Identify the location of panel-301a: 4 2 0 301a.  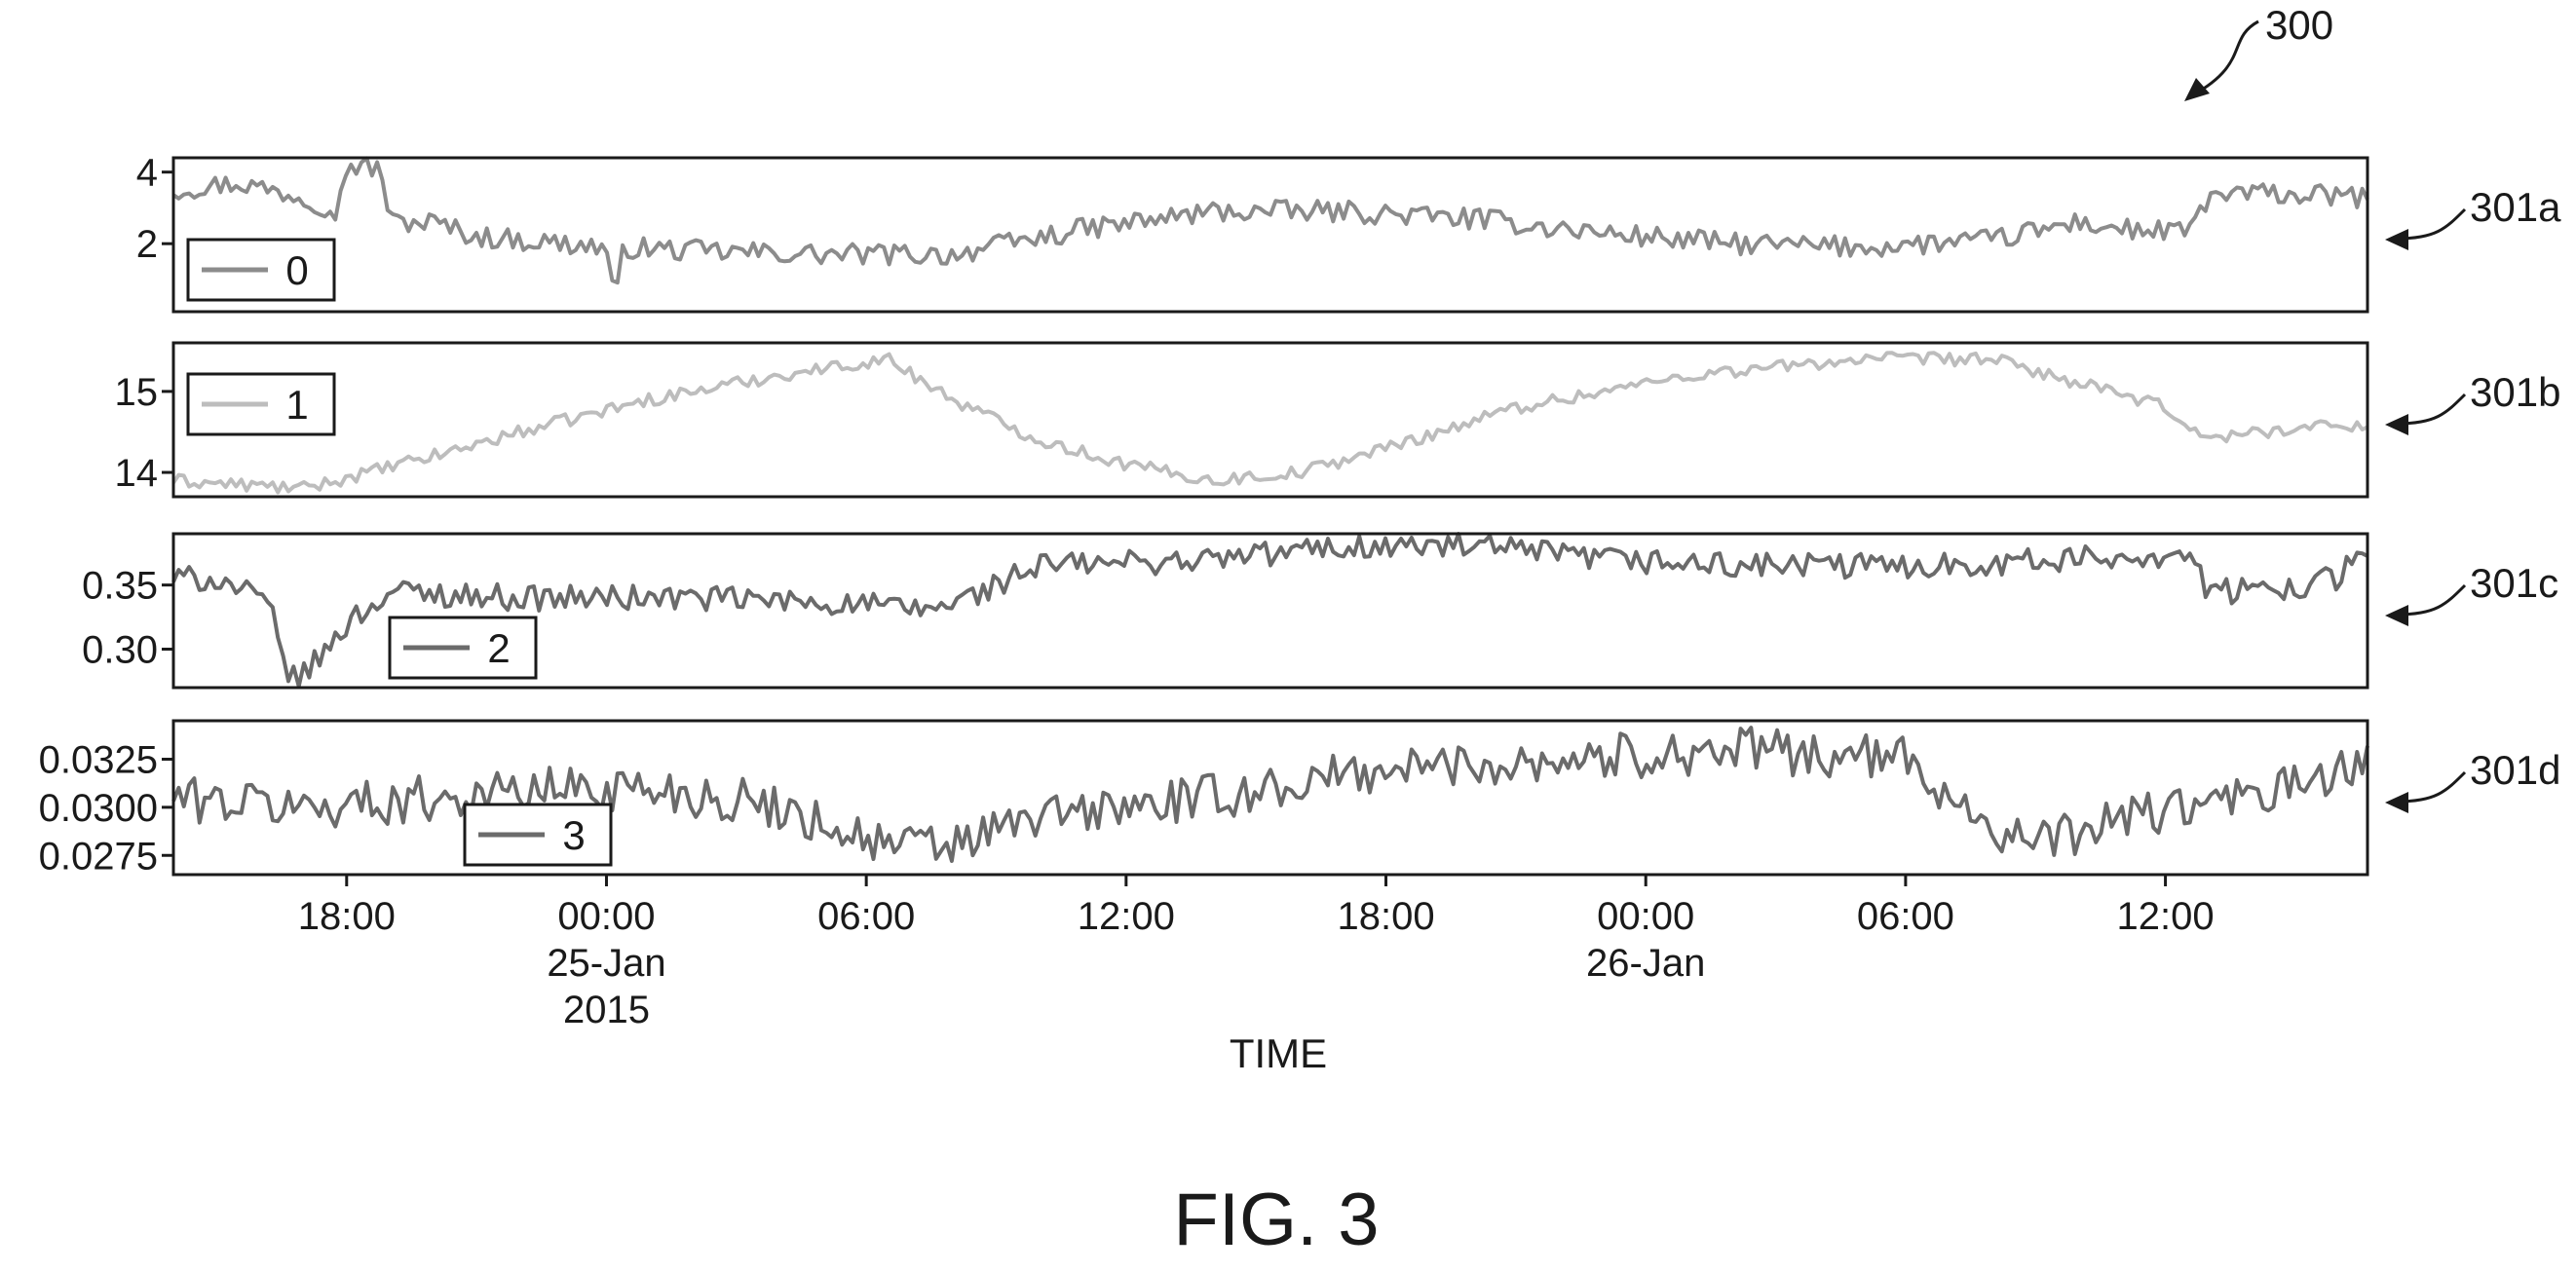
(1348, 233).